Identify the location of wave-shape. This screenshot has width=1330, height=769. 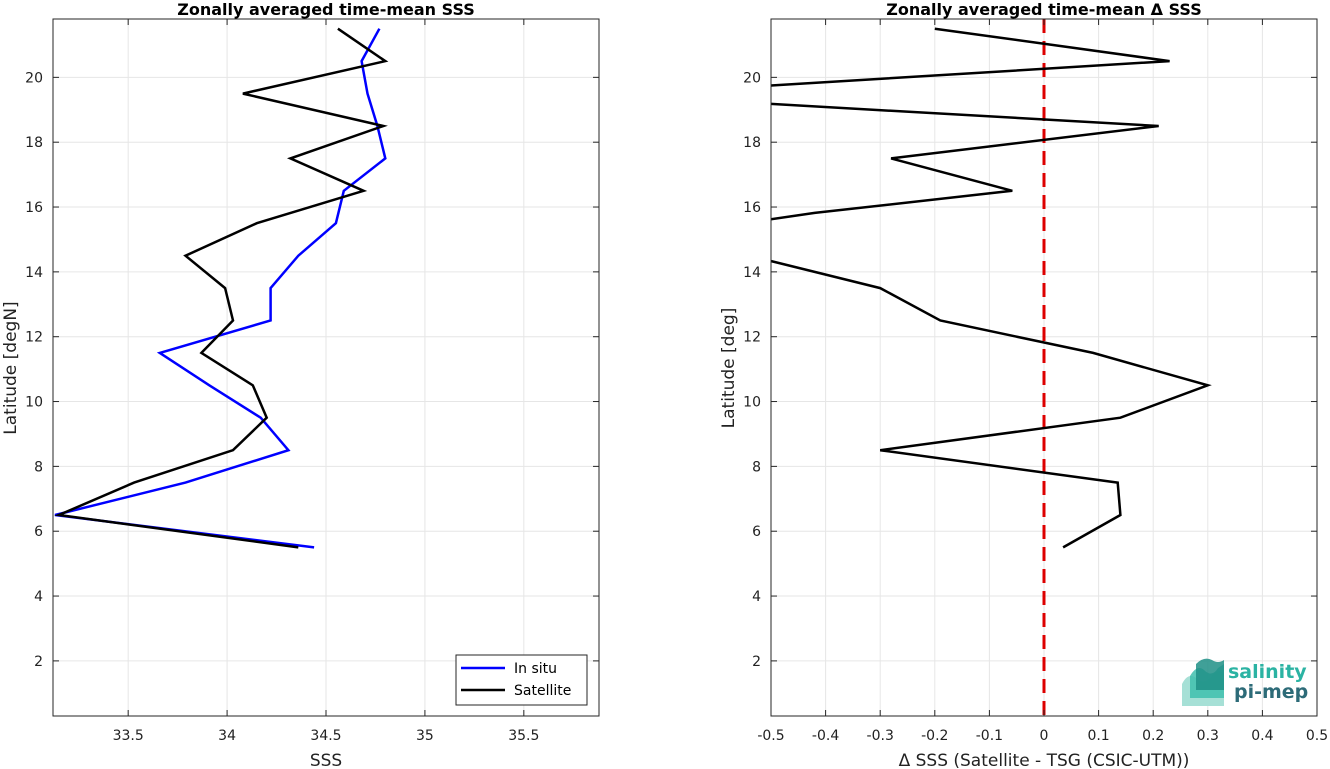
(1210, 674).